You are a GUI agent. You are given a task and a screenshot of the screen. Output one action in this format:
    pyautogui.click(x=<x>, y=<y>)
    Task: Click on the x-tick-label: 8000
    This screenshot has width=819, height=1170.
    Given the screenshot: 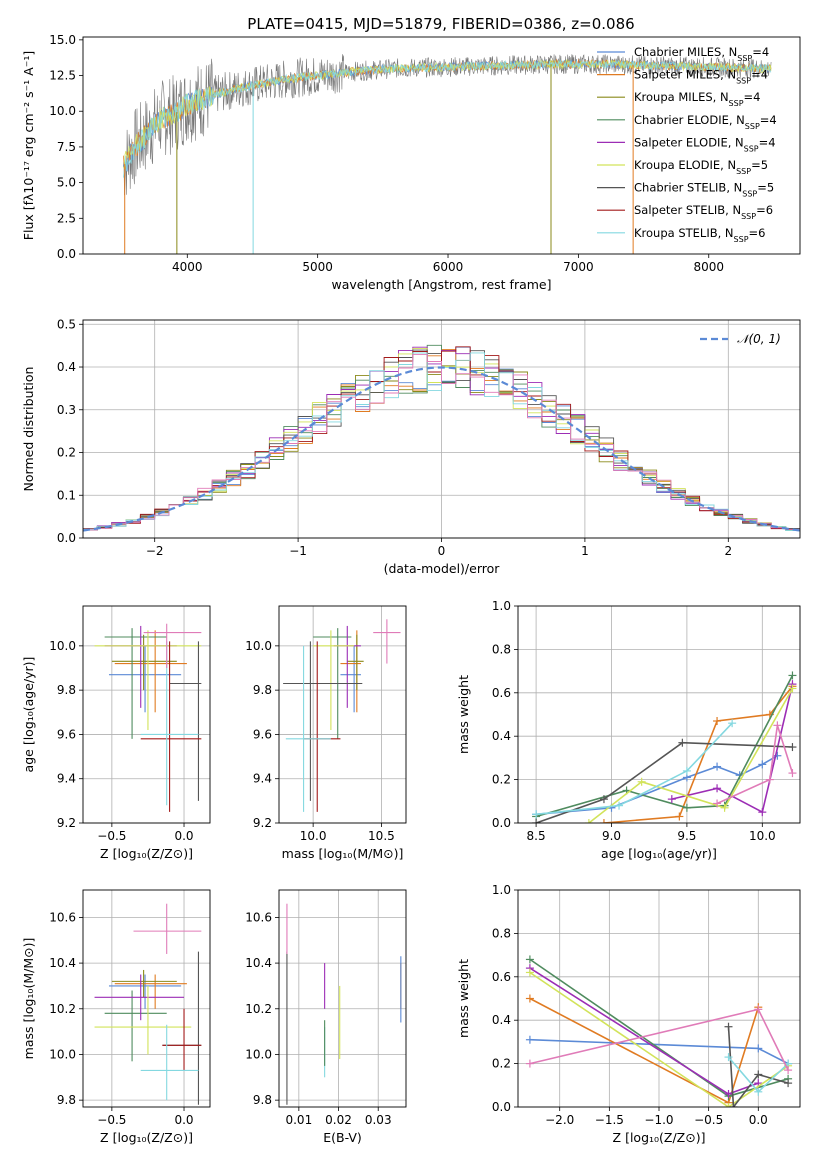 What is the action you would take?
    pyautogui.click(x=708, y=267)
    